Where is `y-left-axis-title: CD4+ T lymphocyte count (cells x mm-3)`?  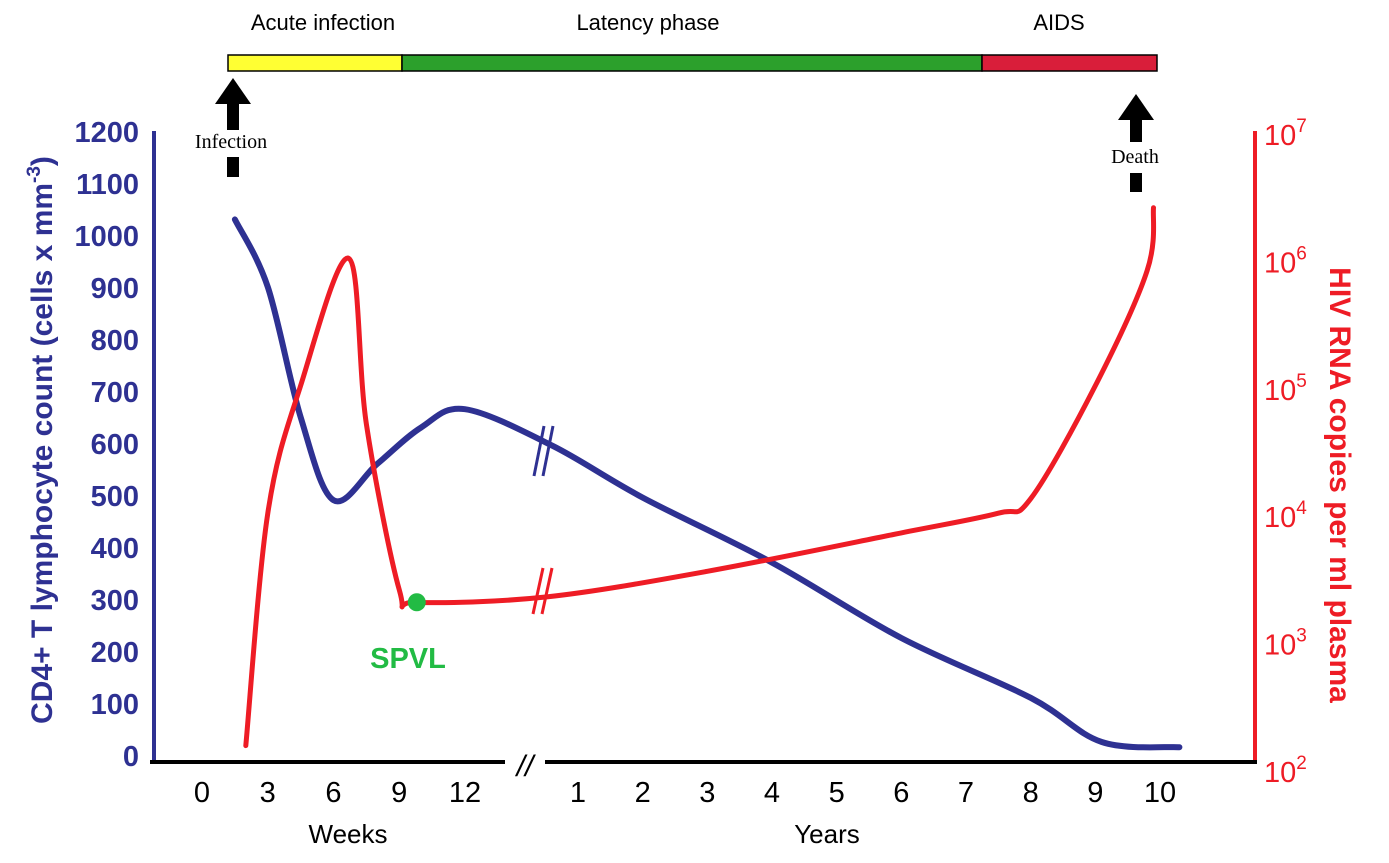 y-left-axis-title: CD4+ T lymphocyte count (cells x mm-3) is located at coordinates (41, 440).